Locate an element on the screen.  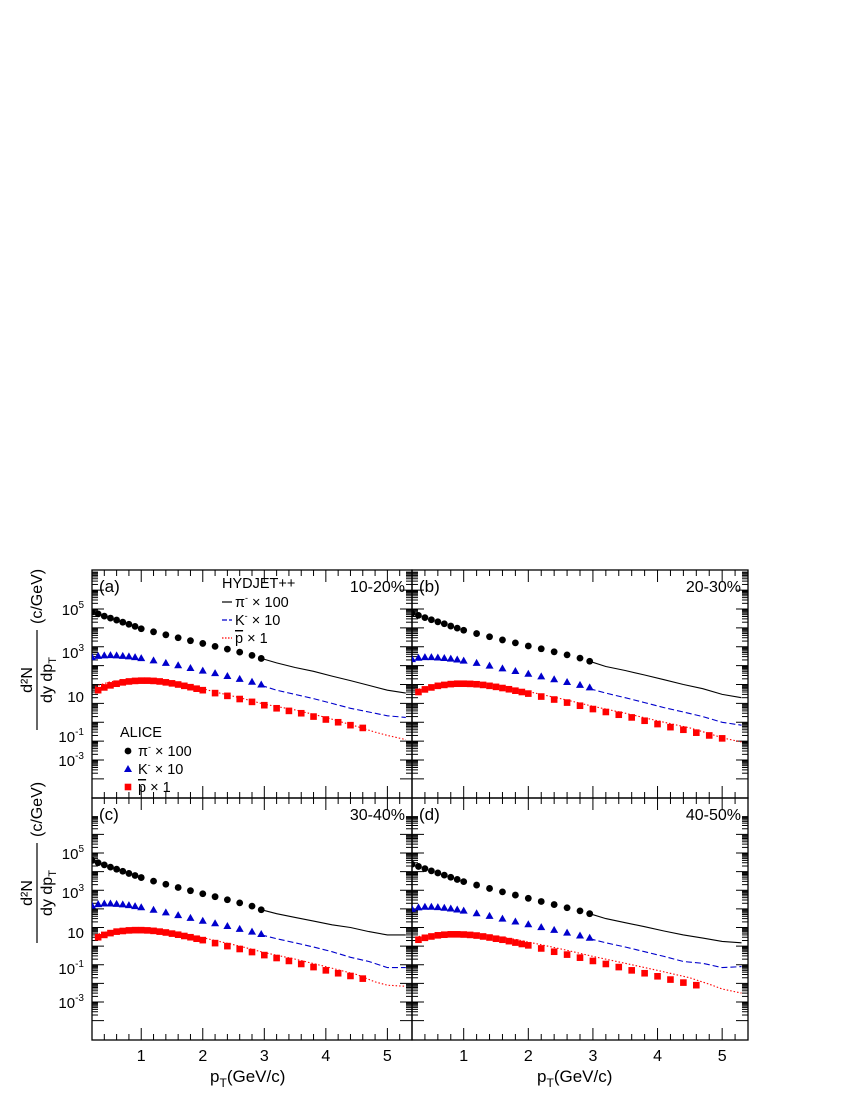
y-title-subscript: T is located at coordinates (53, 660).